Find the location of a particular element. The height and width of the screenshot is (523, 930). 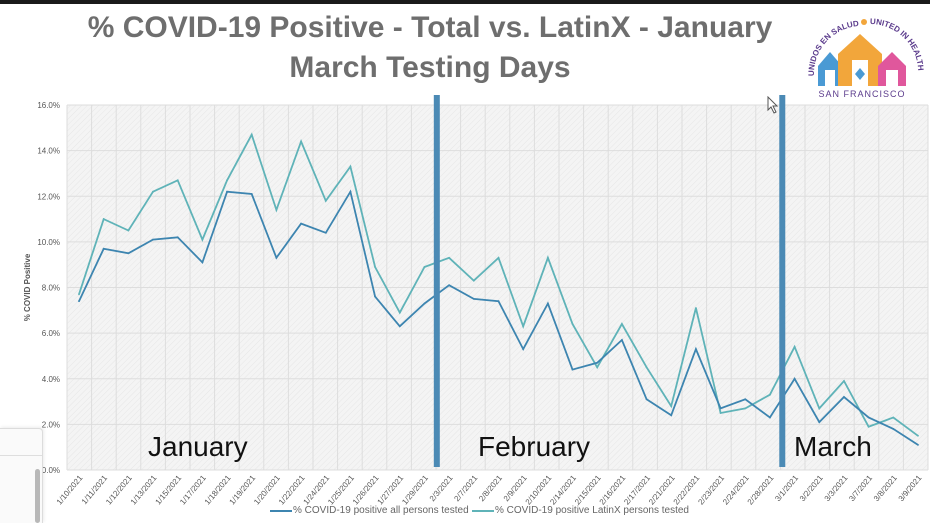

chart-title-line2: March Testing Days is located at coordinates (430, 67).